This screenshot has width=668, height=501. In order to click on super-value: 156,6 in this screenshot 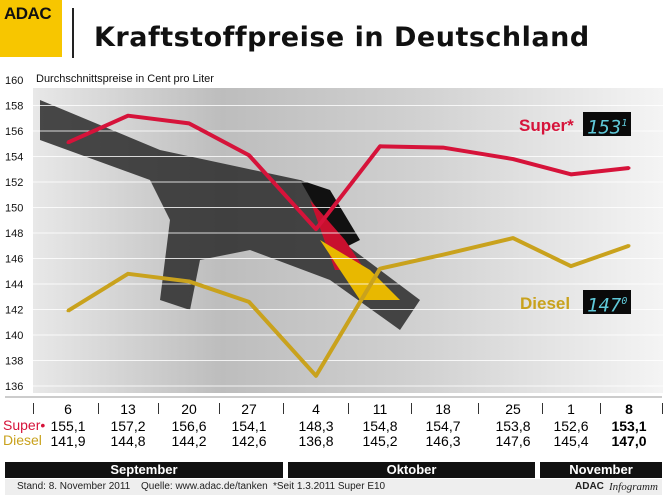, I will do `click(189, 426)`.